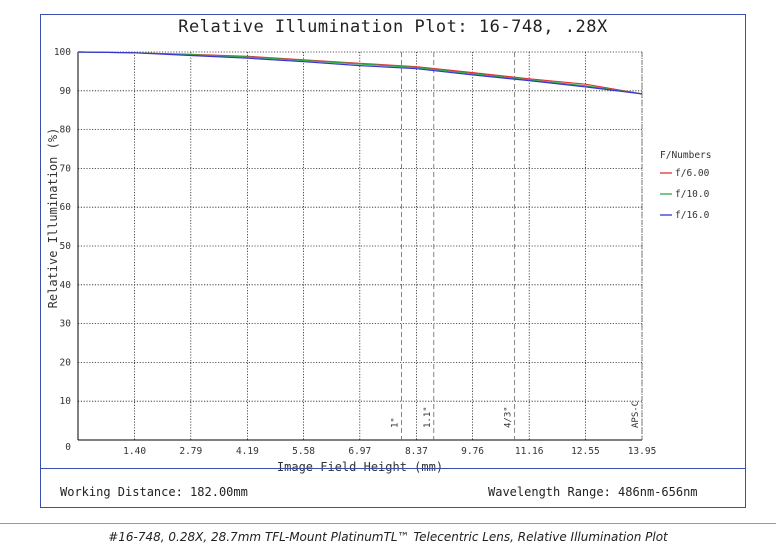 This screenshot has height=552, width=776. What do you see at coordinates (66, 362) in the screenshot?
I see `y-tick-label: 20` at bounding box center [66, 362].